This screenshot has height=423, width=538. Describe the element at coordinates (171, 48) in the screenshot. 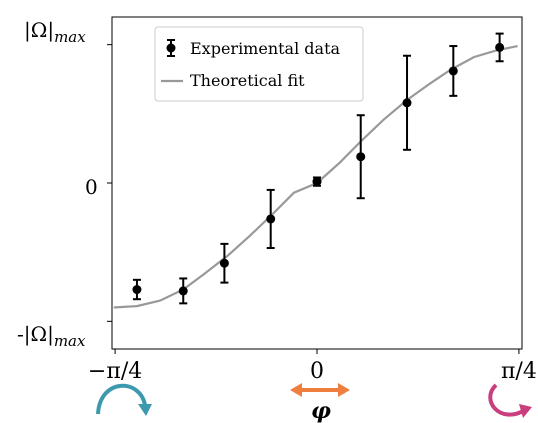

I see `legend-marker-experimental` at that location.